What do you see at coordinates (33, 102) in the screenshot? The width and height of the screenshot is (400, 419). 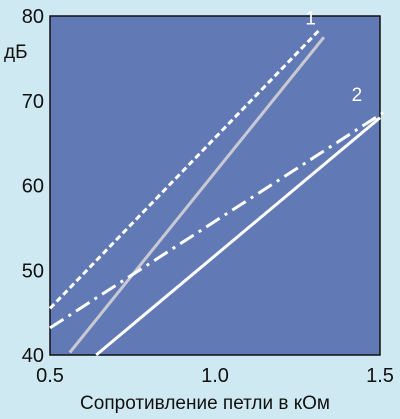 I see `y-tick-label-70: 70` at bounding box center [33, 102].